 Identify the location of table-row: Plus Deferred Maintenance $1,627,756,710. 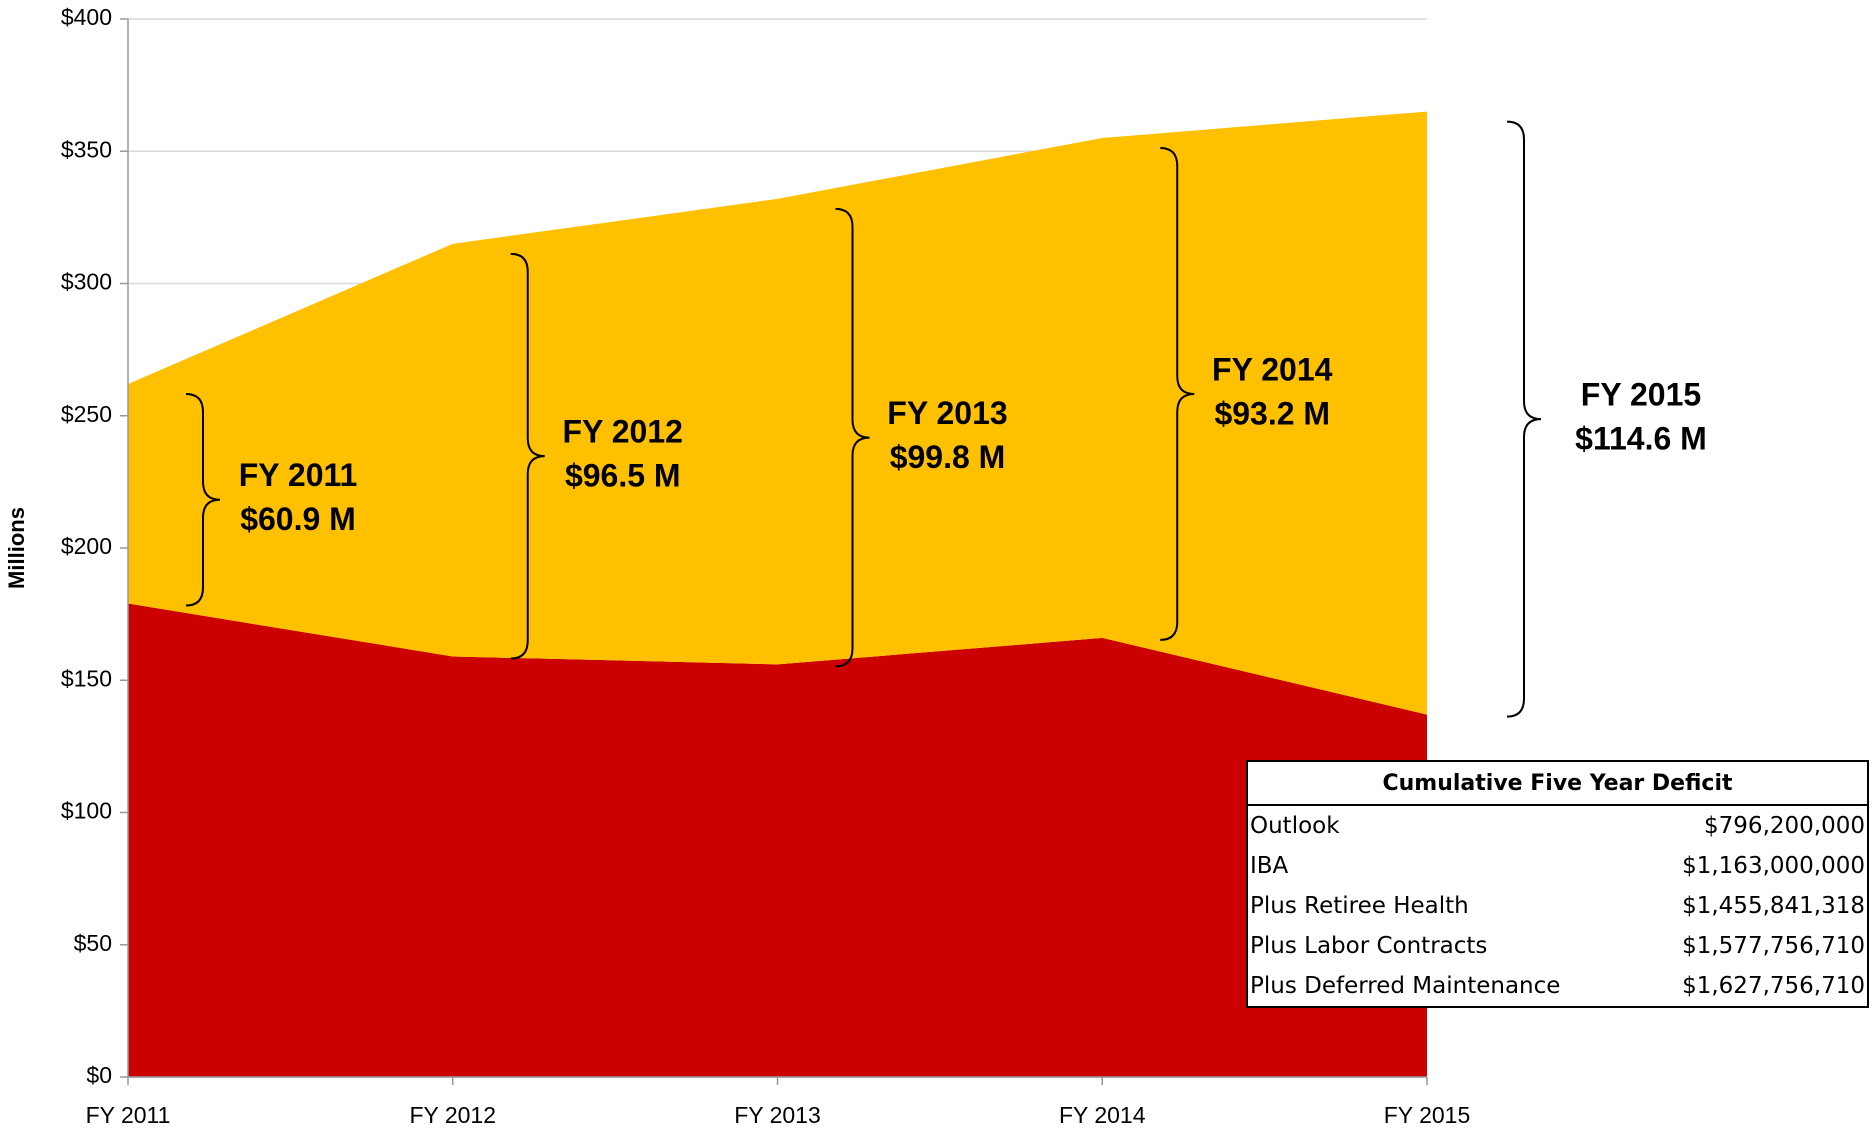
(1557, 986).